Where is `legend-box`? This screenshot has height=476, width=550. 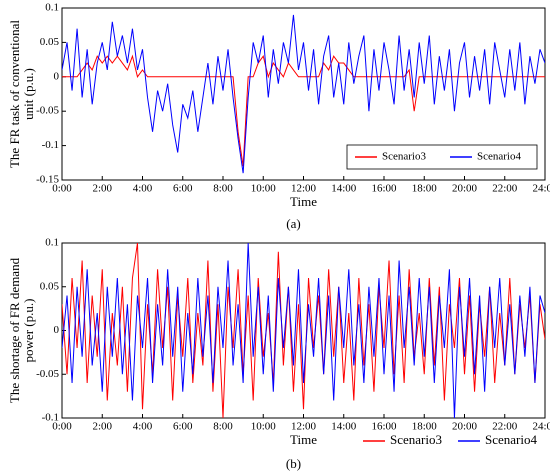 legend-box is located at coordinates (442, 157).